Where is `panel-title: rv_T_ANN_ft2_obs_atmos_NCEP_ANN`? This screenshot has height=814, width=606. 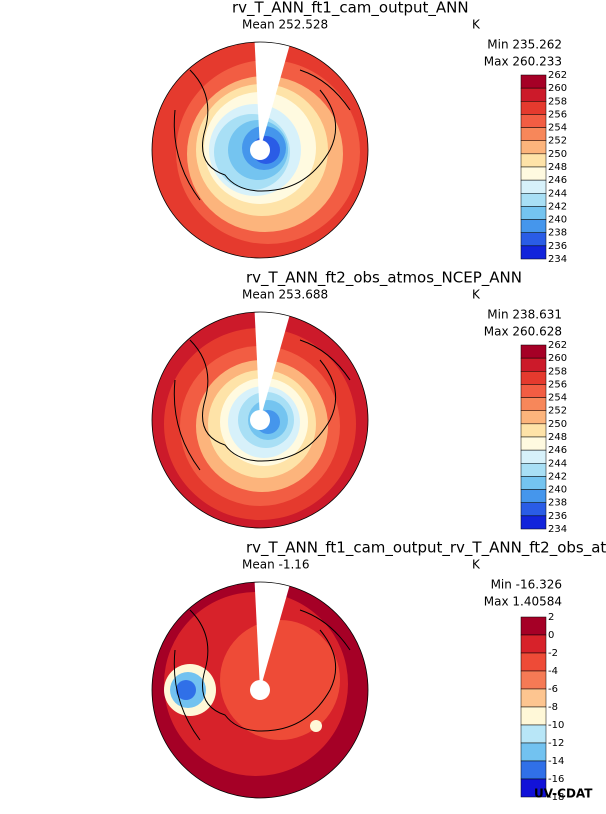
panel-title: rv_T_ANN_ft2_obs_atmos_NCEP_ANN is located at coordinates (384, 278).